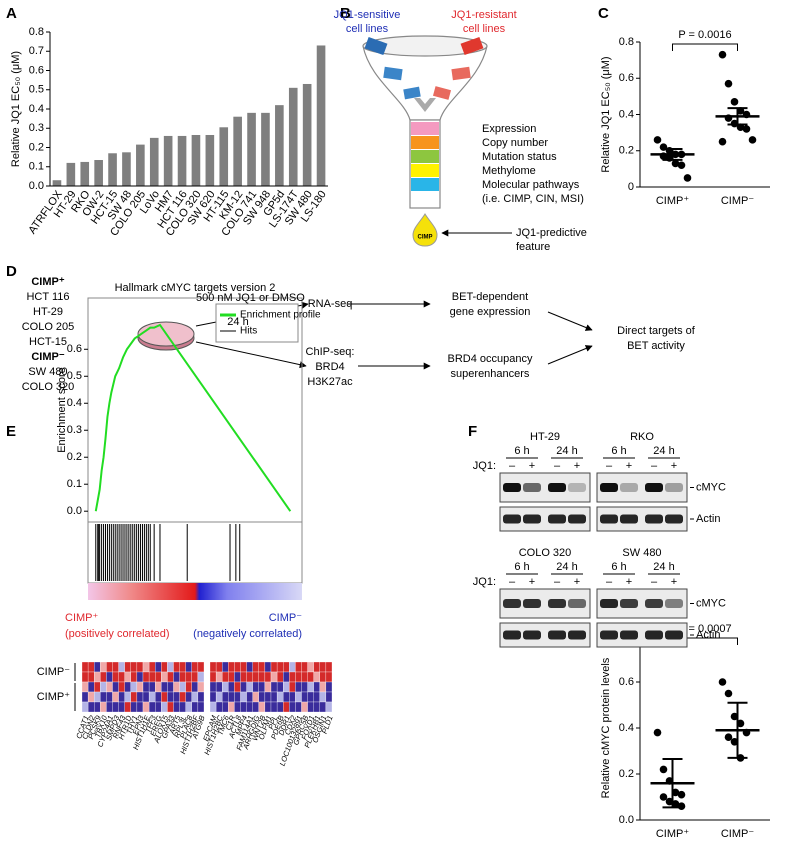 The image size is (791, 845). Describe the element at coordinates (11, 271) in the screenshot. I see `panel-letter: D` at that location.